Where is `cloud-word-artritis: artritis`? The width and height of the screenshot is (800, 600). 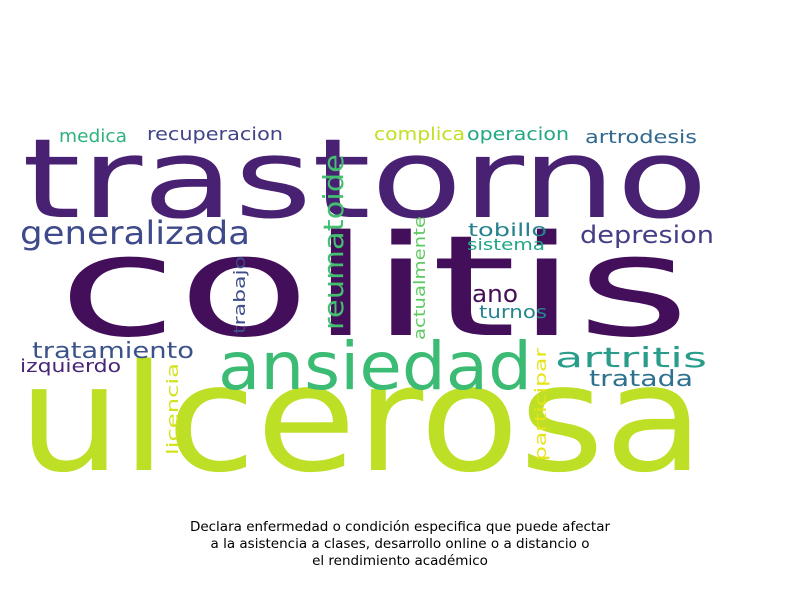 cloud-word-artritis: artritis is located at coordinates (631, 357).